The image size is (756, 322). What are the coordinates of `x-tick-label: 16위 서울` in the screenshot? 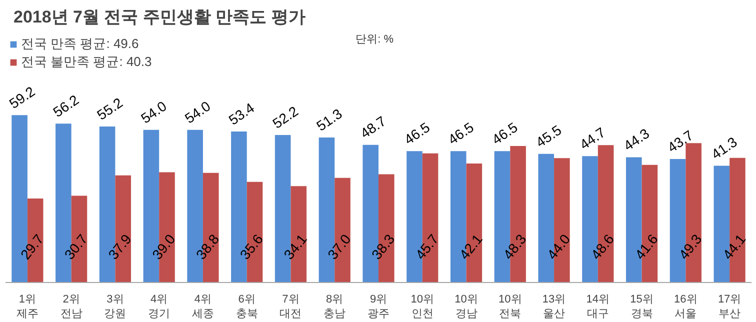 It's located at (686, 307).